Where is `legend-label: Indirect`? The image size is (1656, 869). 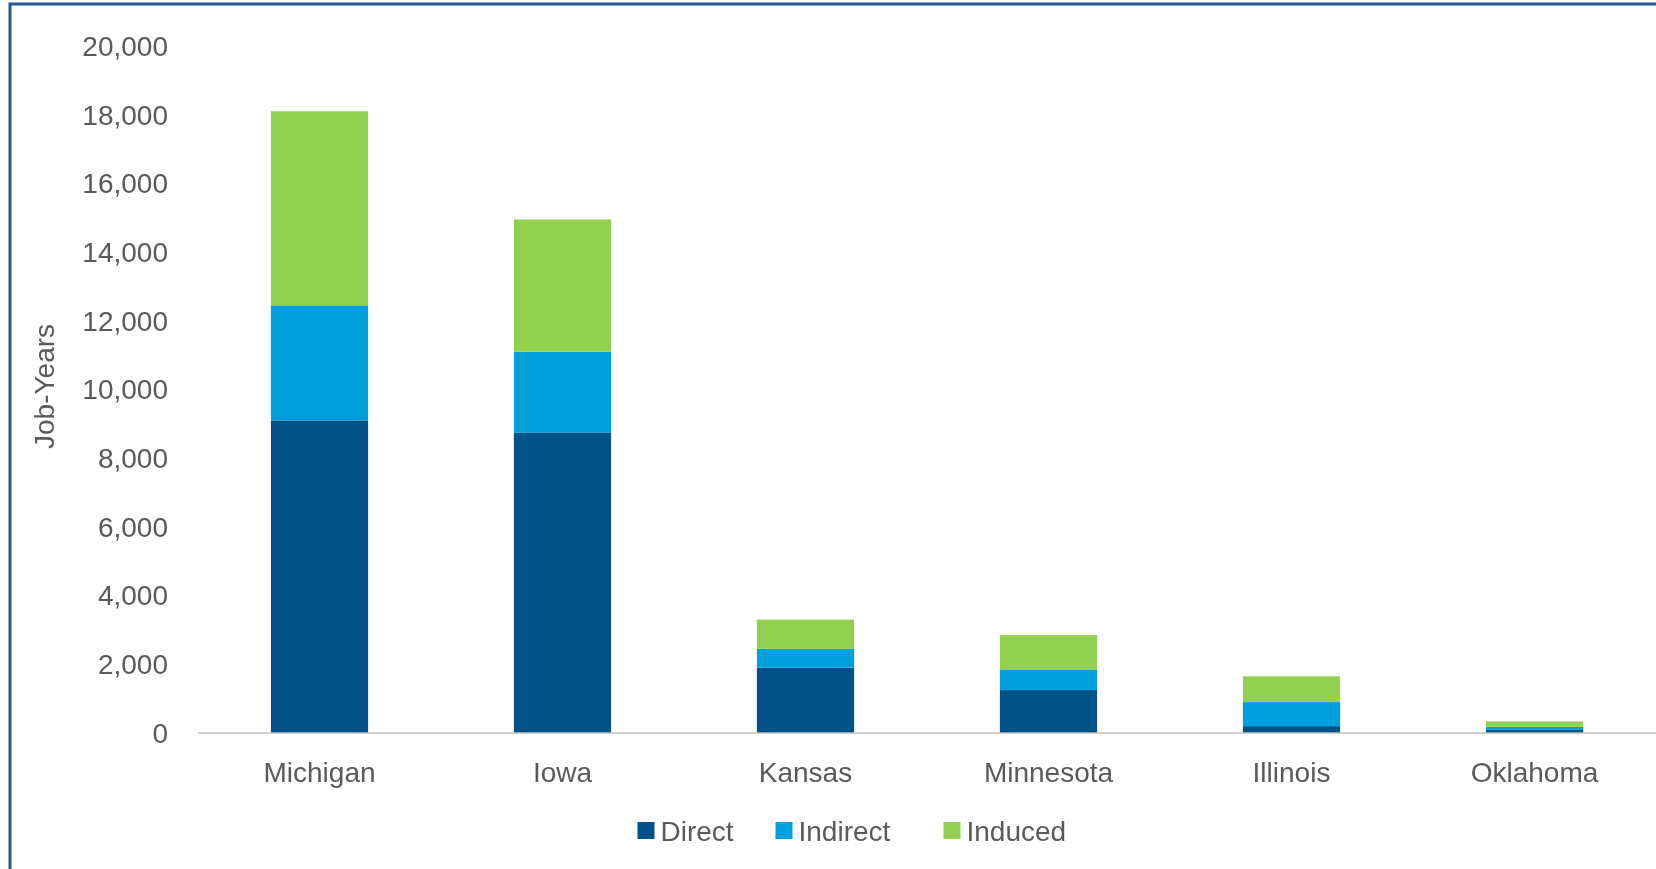
legend-label: Indirect is located at coordinates (844, 831).